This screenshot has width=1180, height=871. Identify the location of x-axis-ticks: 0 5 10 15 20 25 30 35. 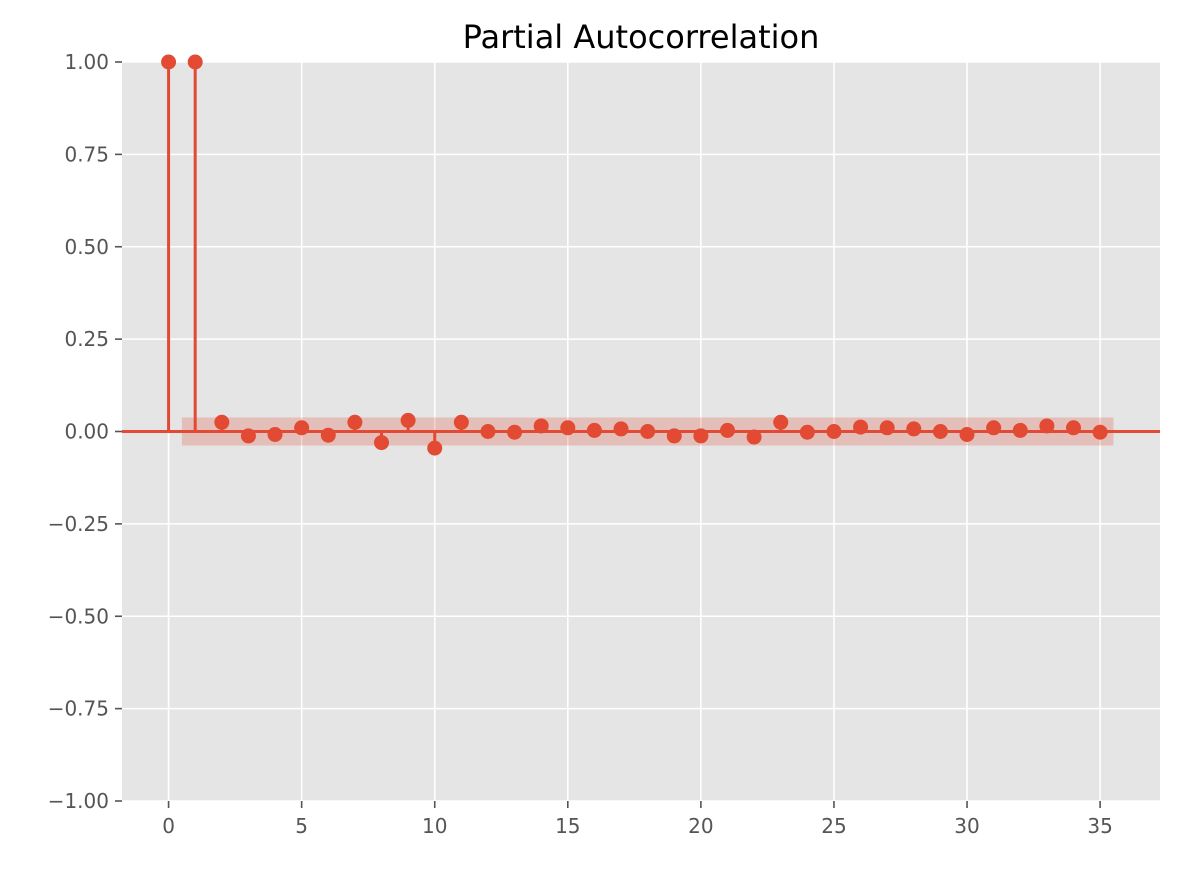
(637, 819).